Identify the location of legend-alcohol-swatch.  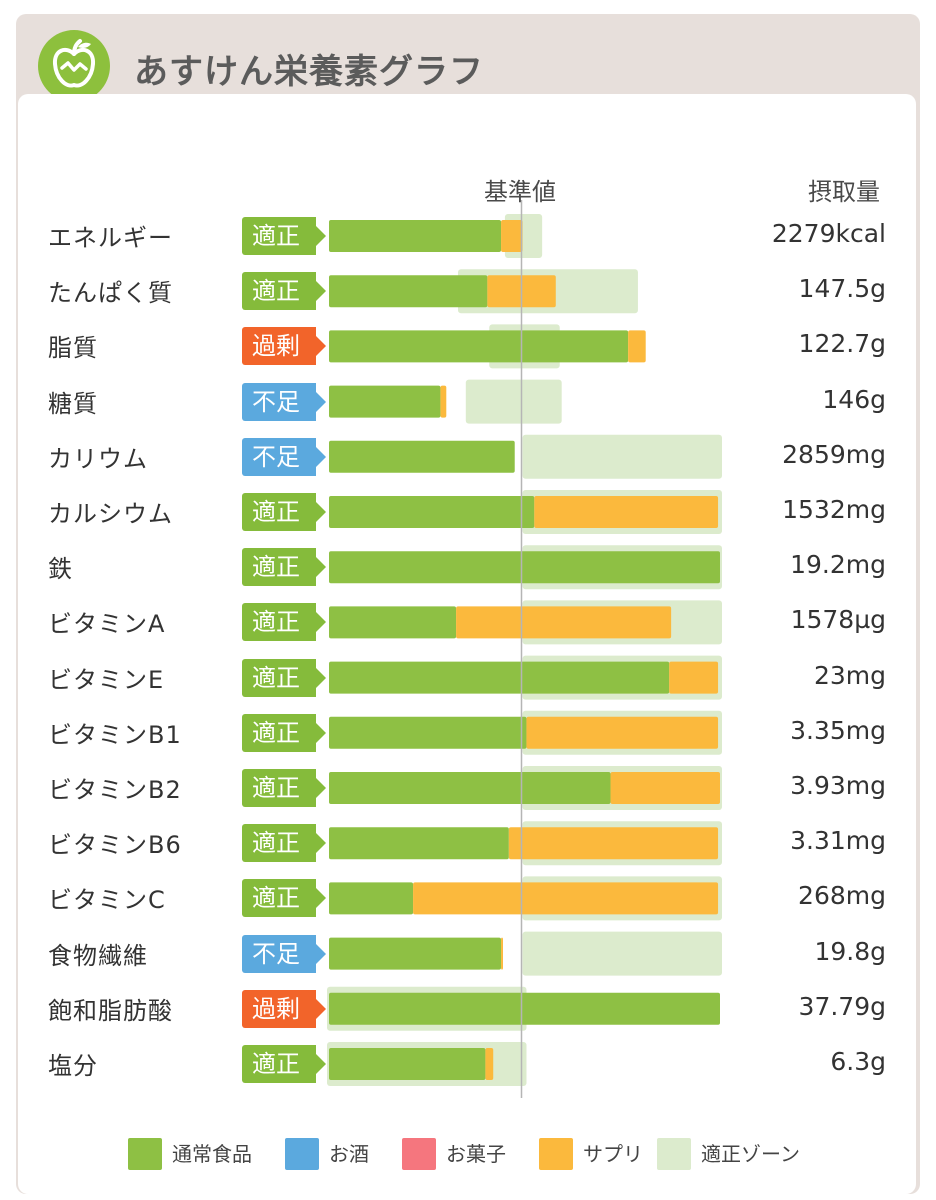
(302, 1154).